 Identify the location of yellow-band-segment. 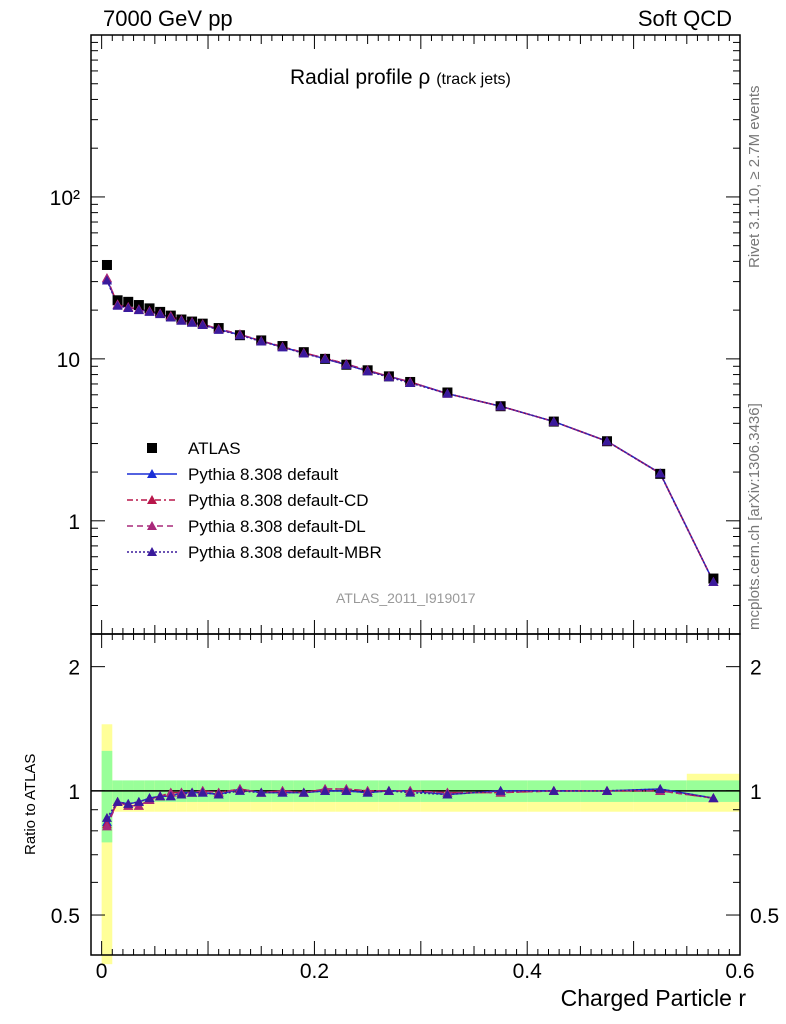
(107, 844).